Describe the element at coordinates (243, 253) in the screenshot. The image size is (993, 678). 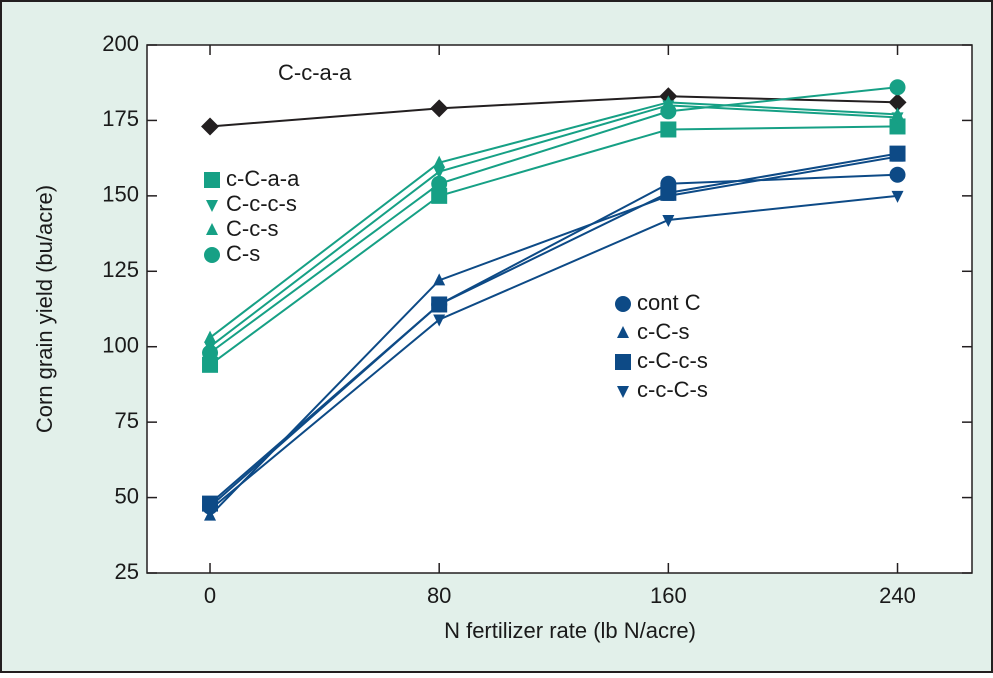
I see `legend-label: C-s` at that location.